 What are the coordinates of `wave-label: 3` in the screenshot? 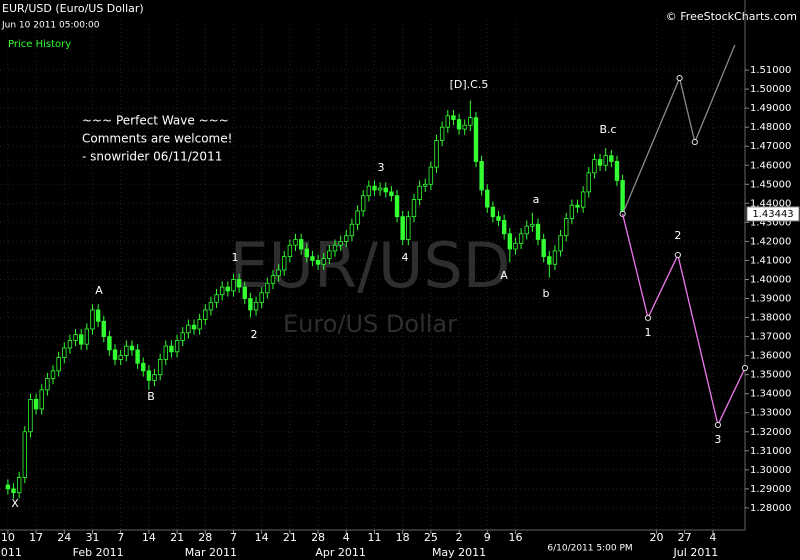 It's located at (381, 167).